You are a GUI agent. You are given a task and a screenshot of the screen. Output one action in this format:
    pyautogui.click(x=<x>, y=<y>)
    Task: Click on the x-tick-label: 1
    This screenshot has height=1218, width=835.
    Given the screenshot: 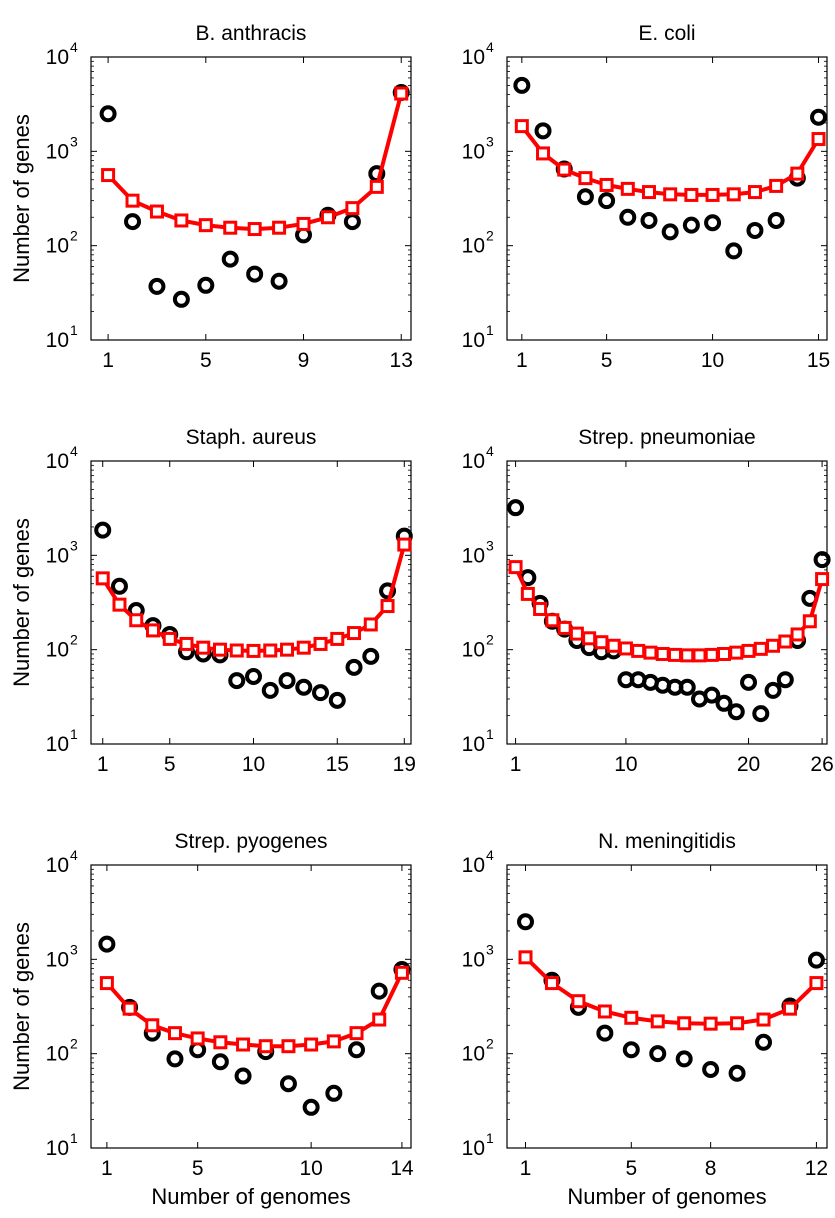 What is the action you would take?
    pyautogui.click(x=522, y=360)
    